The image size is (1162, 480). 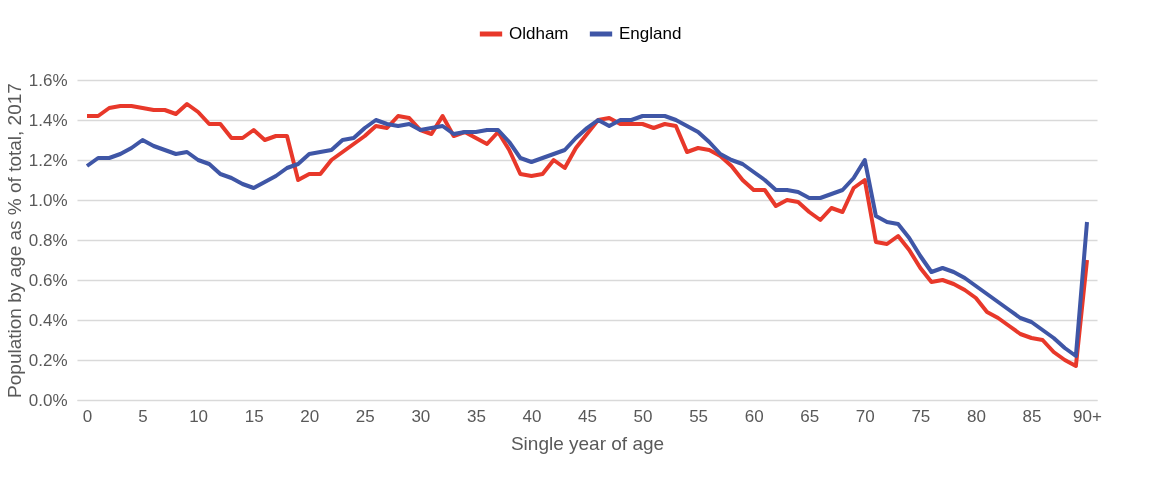 What do you see at coordinates (539, 33) in the screenshot?
I see `legend-label: Oldham` at bounding box center [539, 33].